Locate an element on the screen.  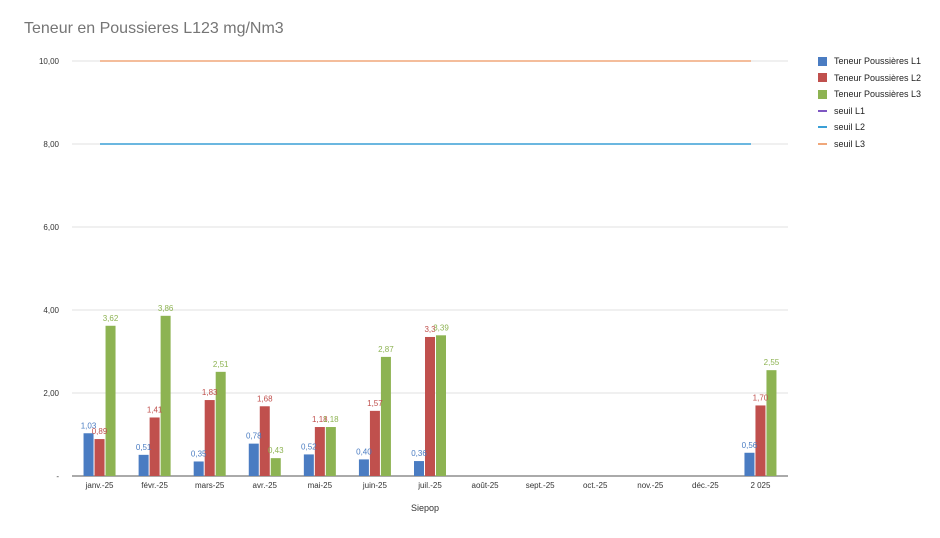
legend-swatch-l1 is located at coordinates (822, 61).